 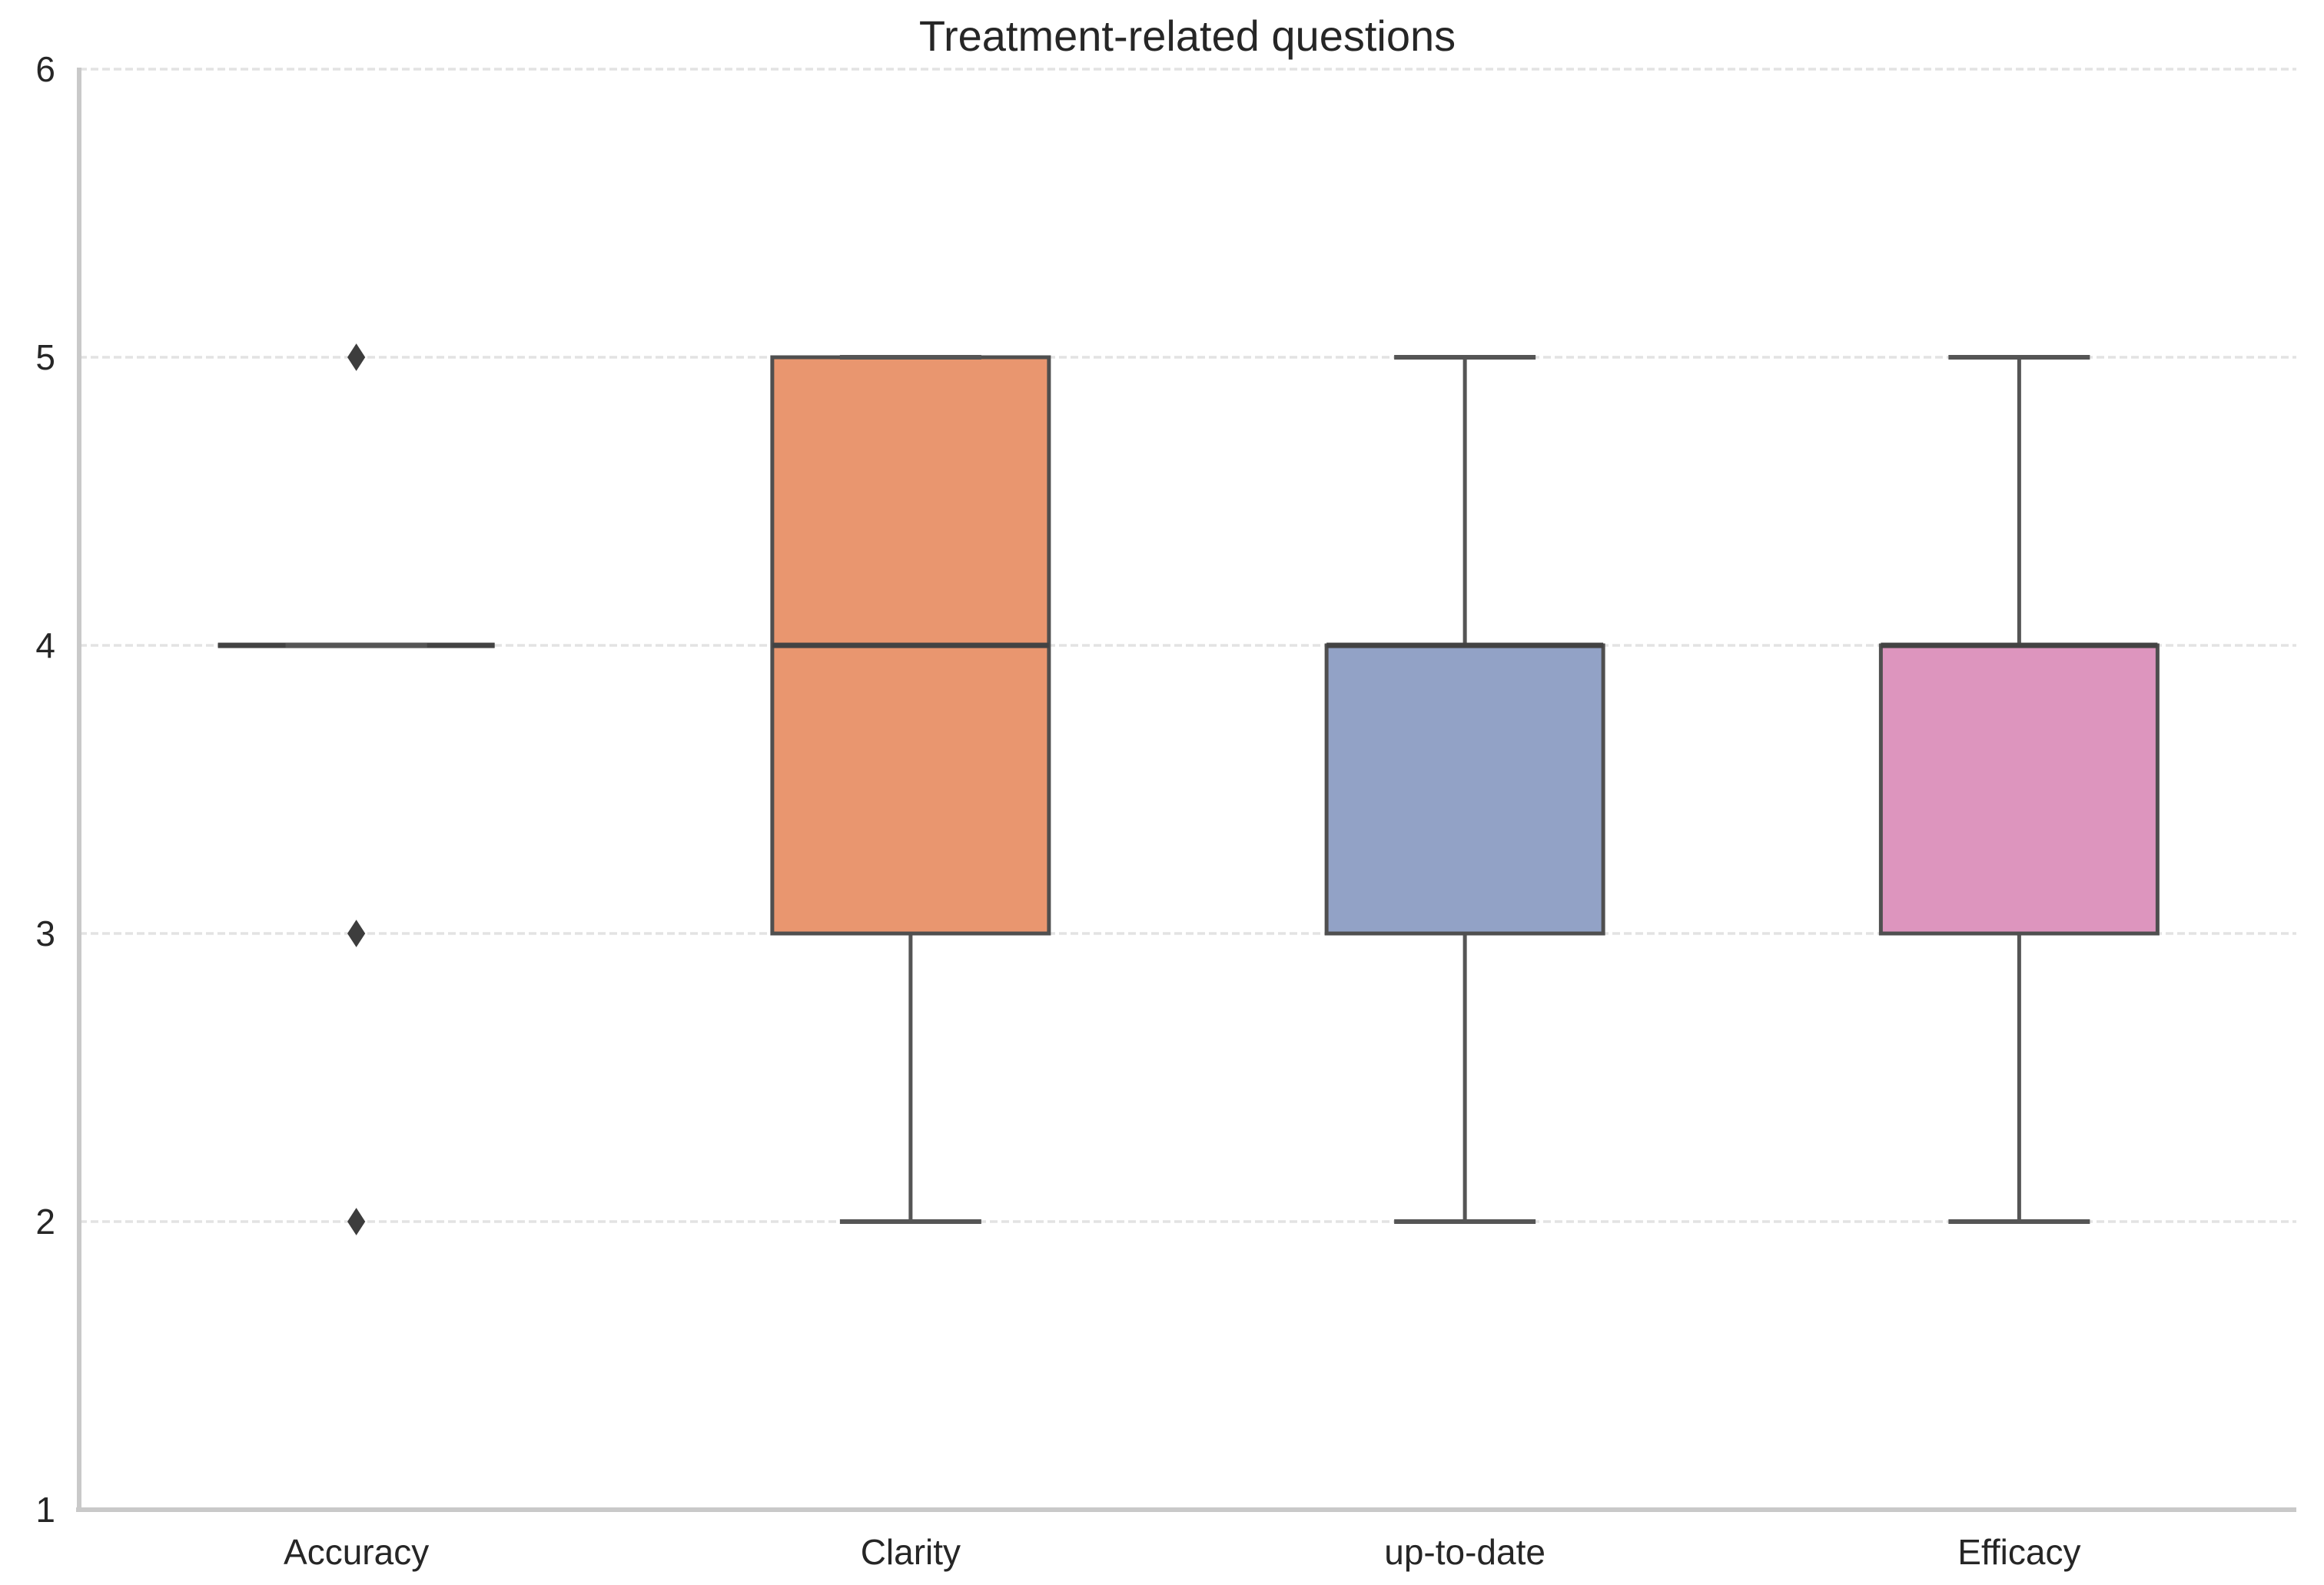 I want to click on box-group-clarity, so click(x=910, y=789).